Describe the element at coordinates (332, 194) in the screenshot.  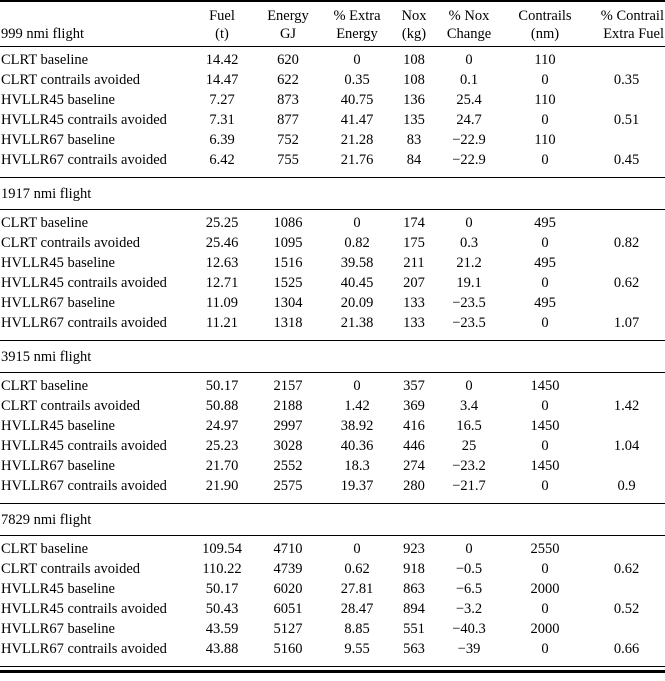
I see `section-title-body: 1917 nmi flight` at that location.